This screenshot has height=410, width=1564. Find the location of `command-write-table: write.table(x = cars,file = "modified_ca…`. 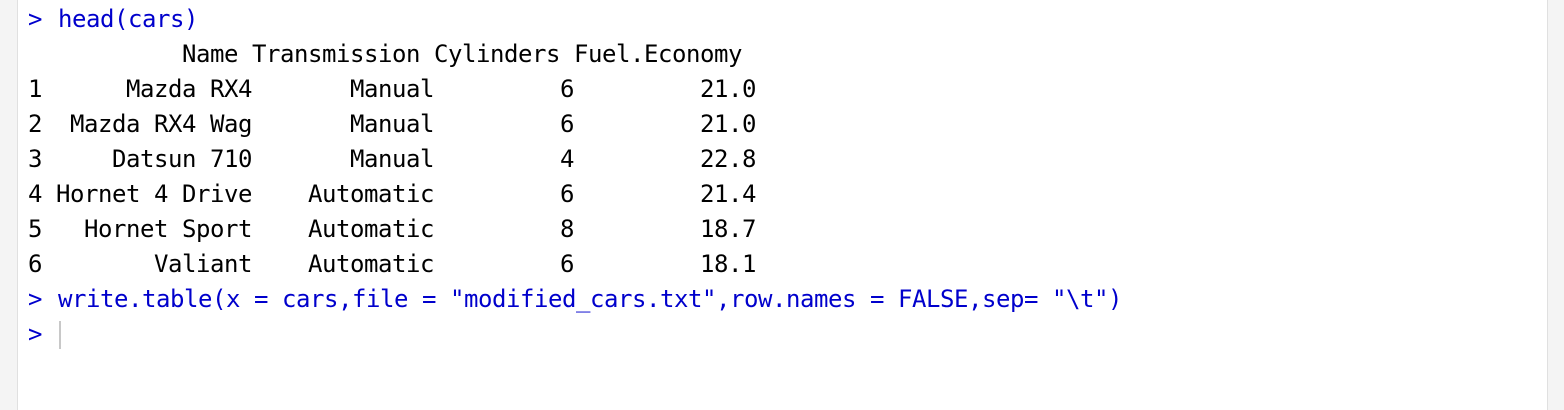

command-write-table: write.table(x = cars,file = "modified_ca… is located at coordinates (590, 299).